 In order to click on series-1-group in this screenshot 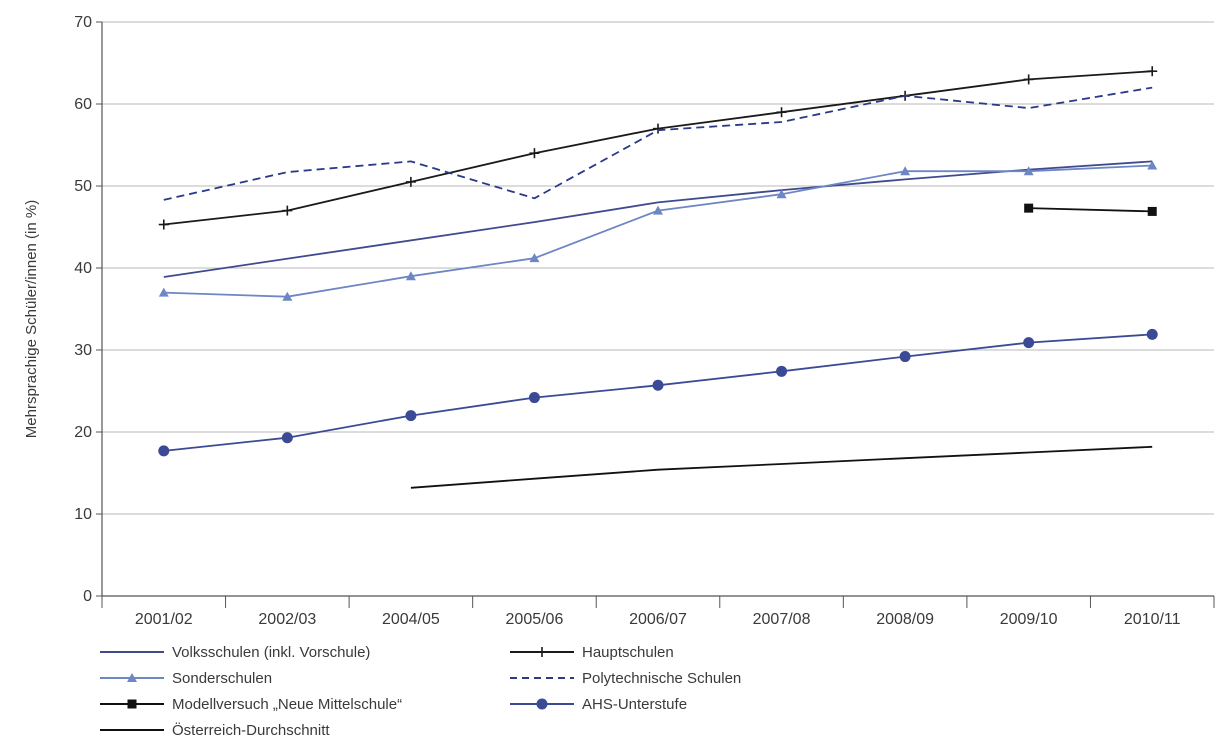, I will do `click(658, 219)`.